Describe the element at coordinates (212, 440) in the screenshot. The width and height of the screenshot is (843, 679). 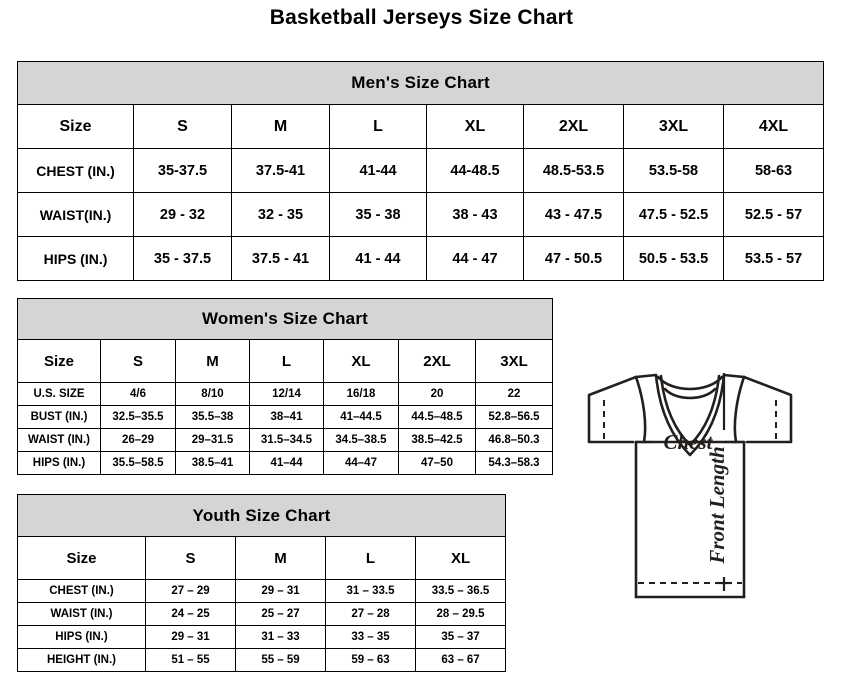
I see `womens-waist-m: 29–31.5` at that location.